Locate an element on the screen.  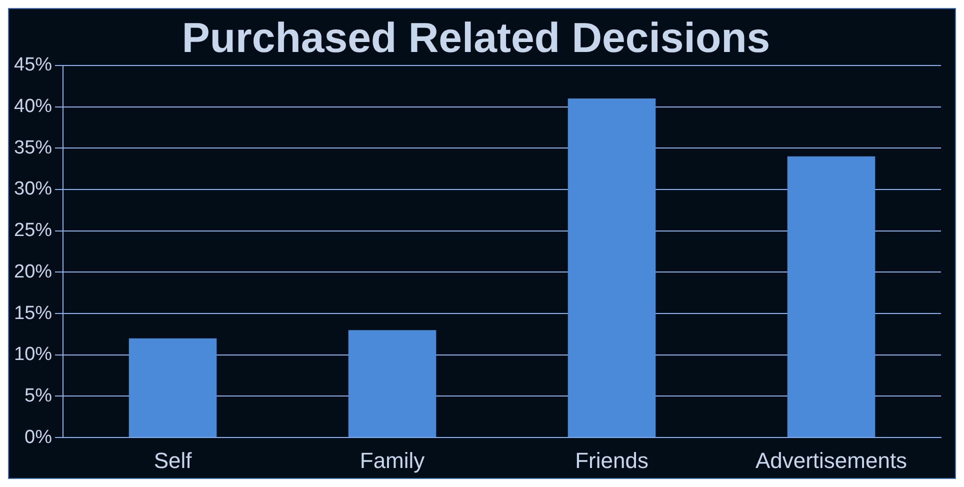
y-tick-label: 35% is located at coordinates (33, 147).